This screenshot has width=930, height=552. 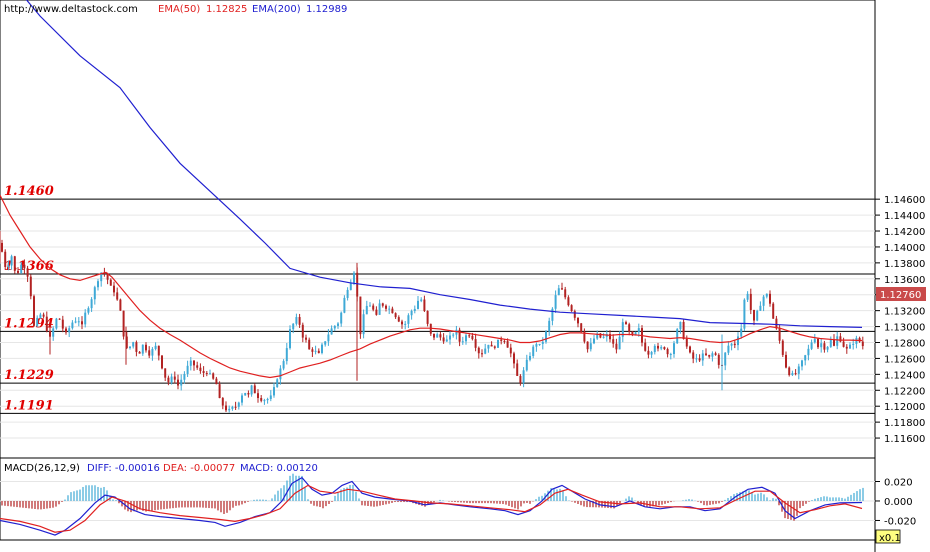 What do you see at coordinates (904, 359) in the screenshot?
I see `price-tick-label: 1.12600` at bounding box center [904, 359].